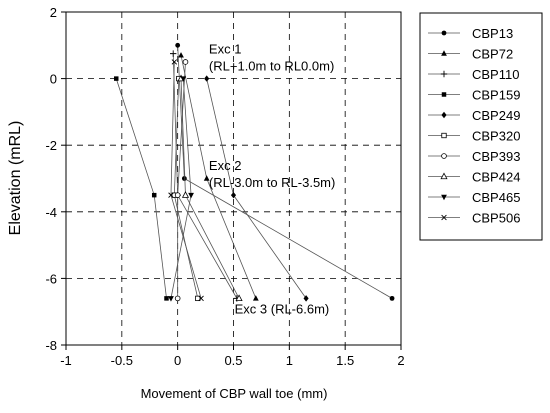 The height and width of the screenshot is (413, 550). I want to click on legend-label: CBP465, so click(496, 197).